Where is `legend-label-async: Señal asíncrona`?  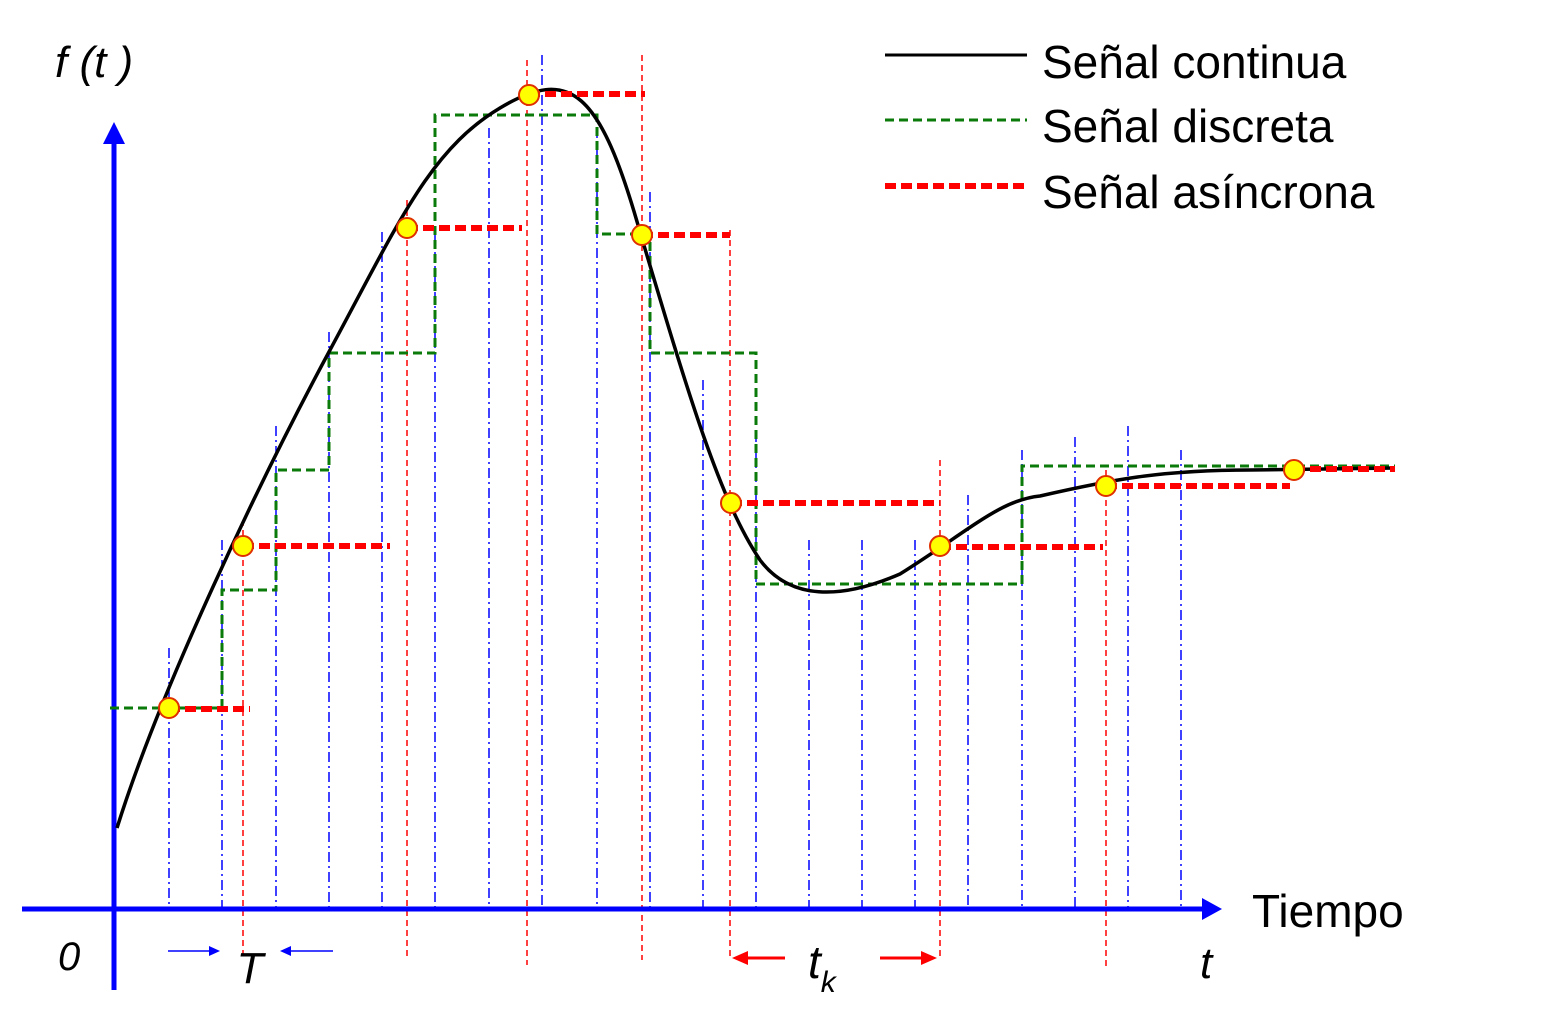
legend-label-async: Señal asíncrona is located at coordinates (1208, 192).